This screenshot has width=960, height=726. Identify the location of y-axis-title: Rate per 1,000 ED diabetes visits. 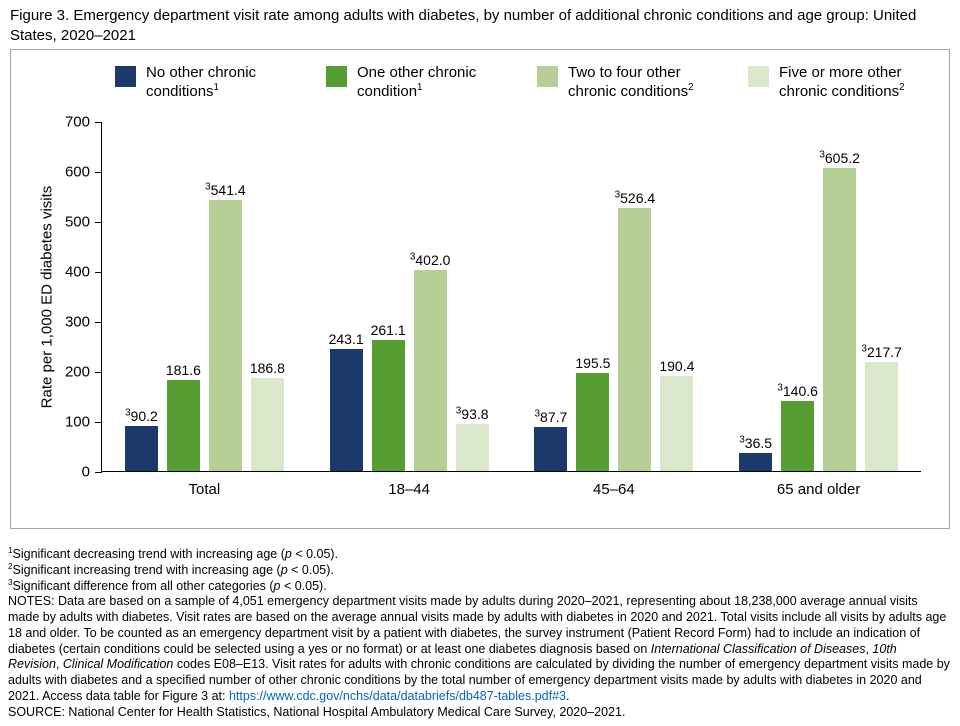
(47, 297).